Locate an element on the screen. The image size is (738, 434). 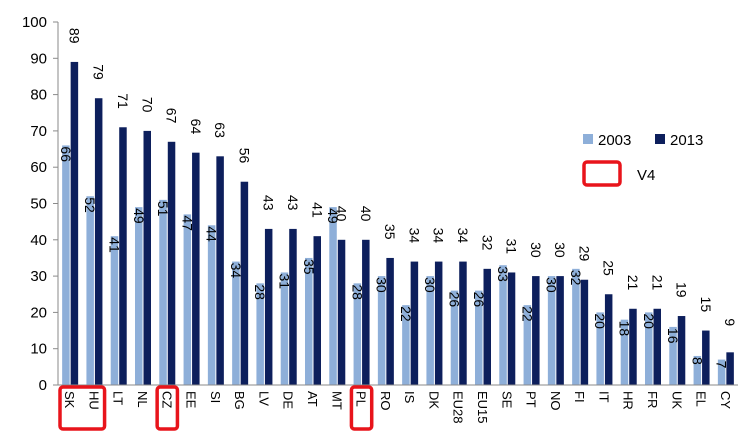
bar-2013-sk is located at coordinates (74, 223).